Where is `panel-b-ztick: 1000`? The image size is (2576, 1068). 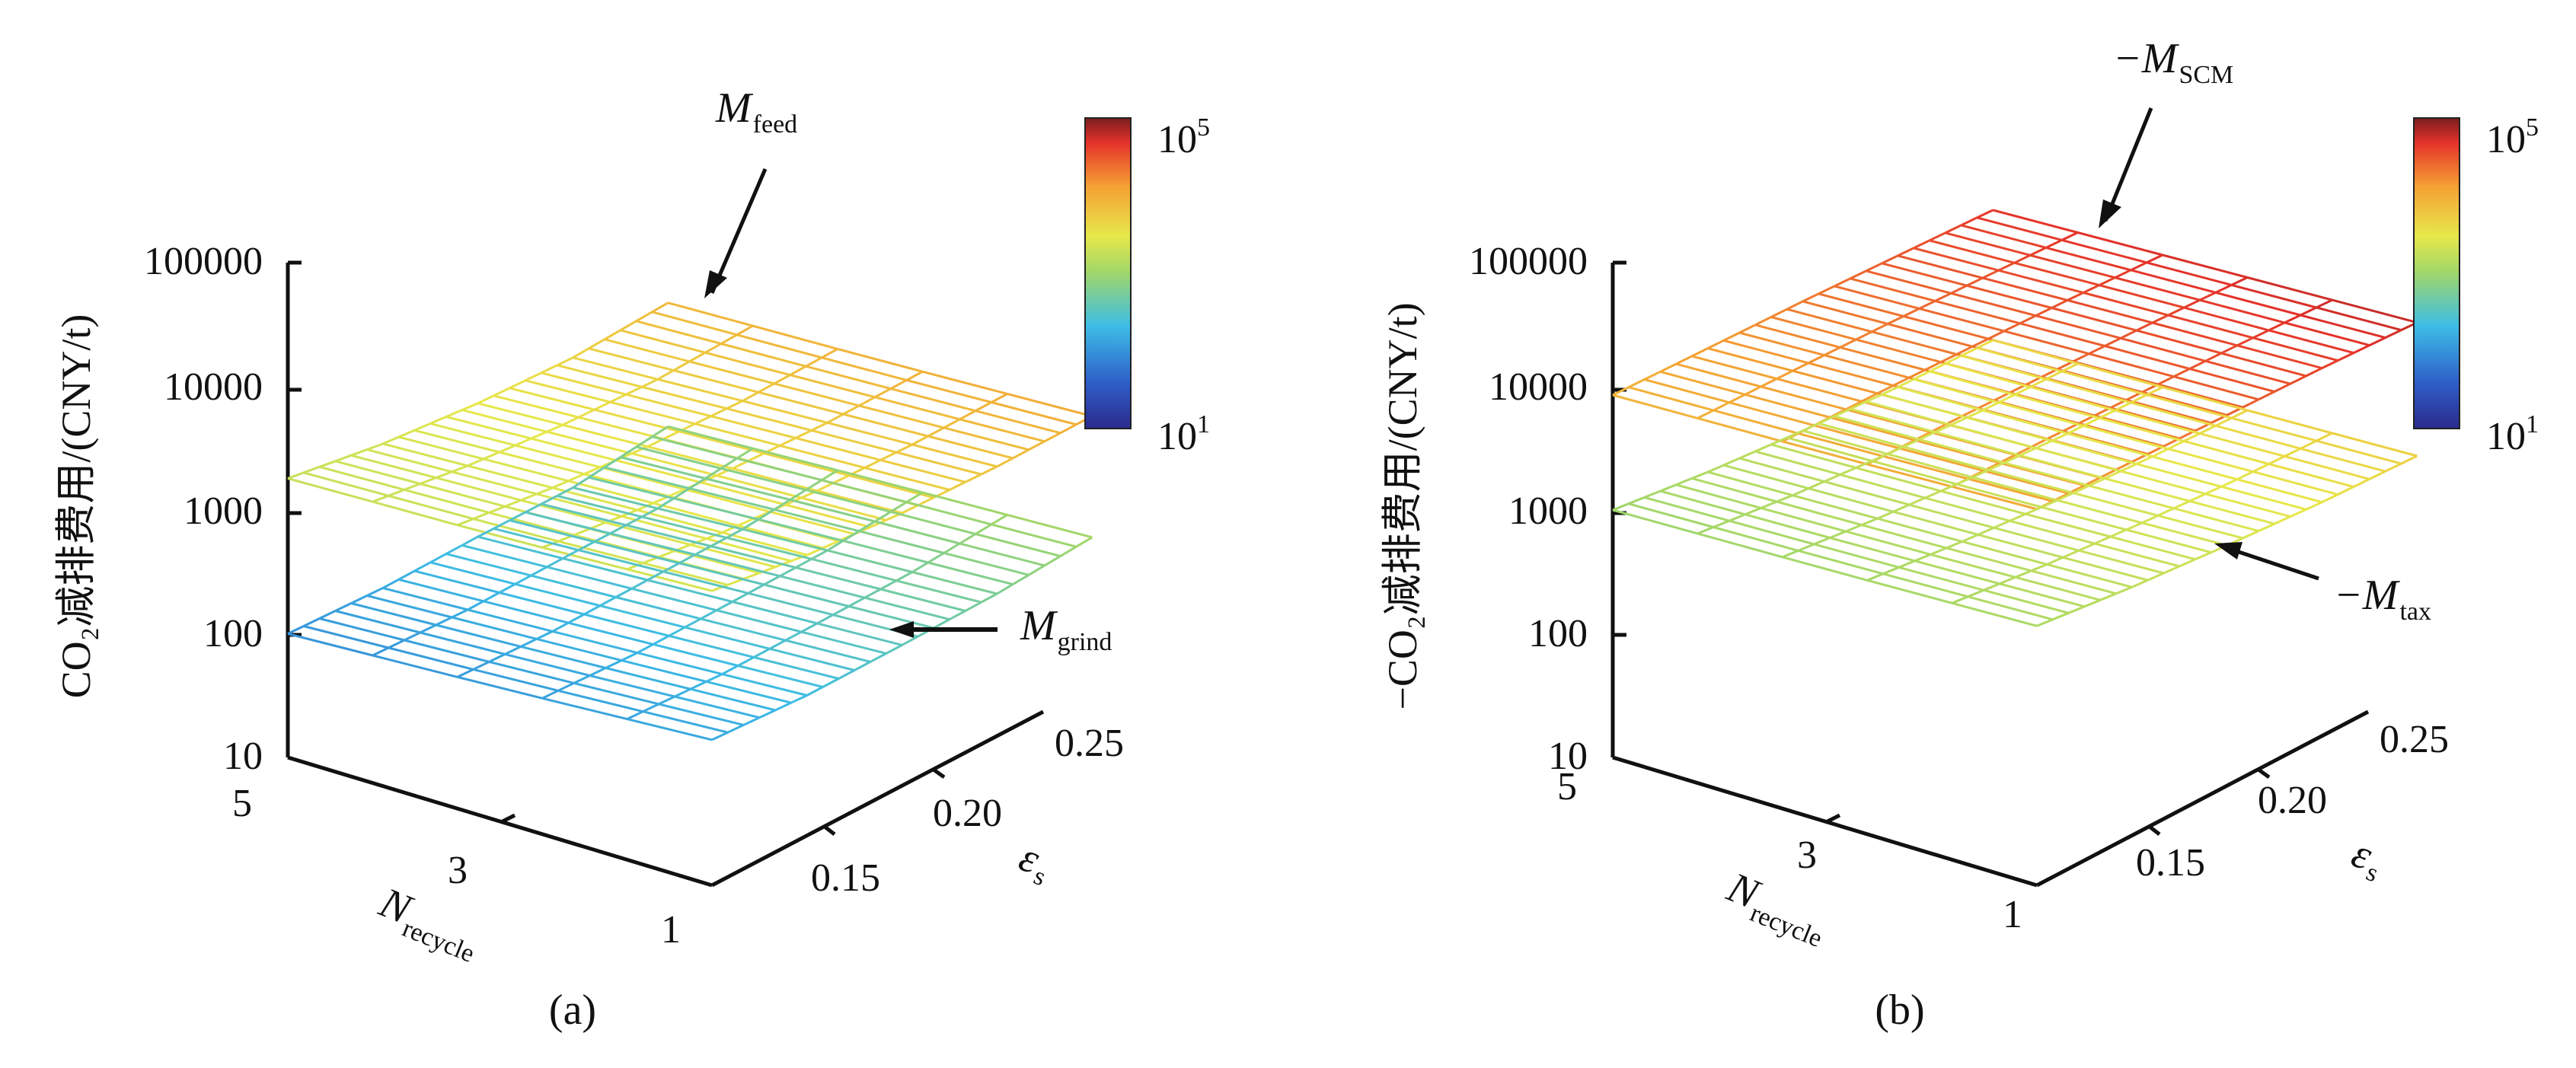
panel-b-ztick: 1000 is located at coordinates (1548, 511).